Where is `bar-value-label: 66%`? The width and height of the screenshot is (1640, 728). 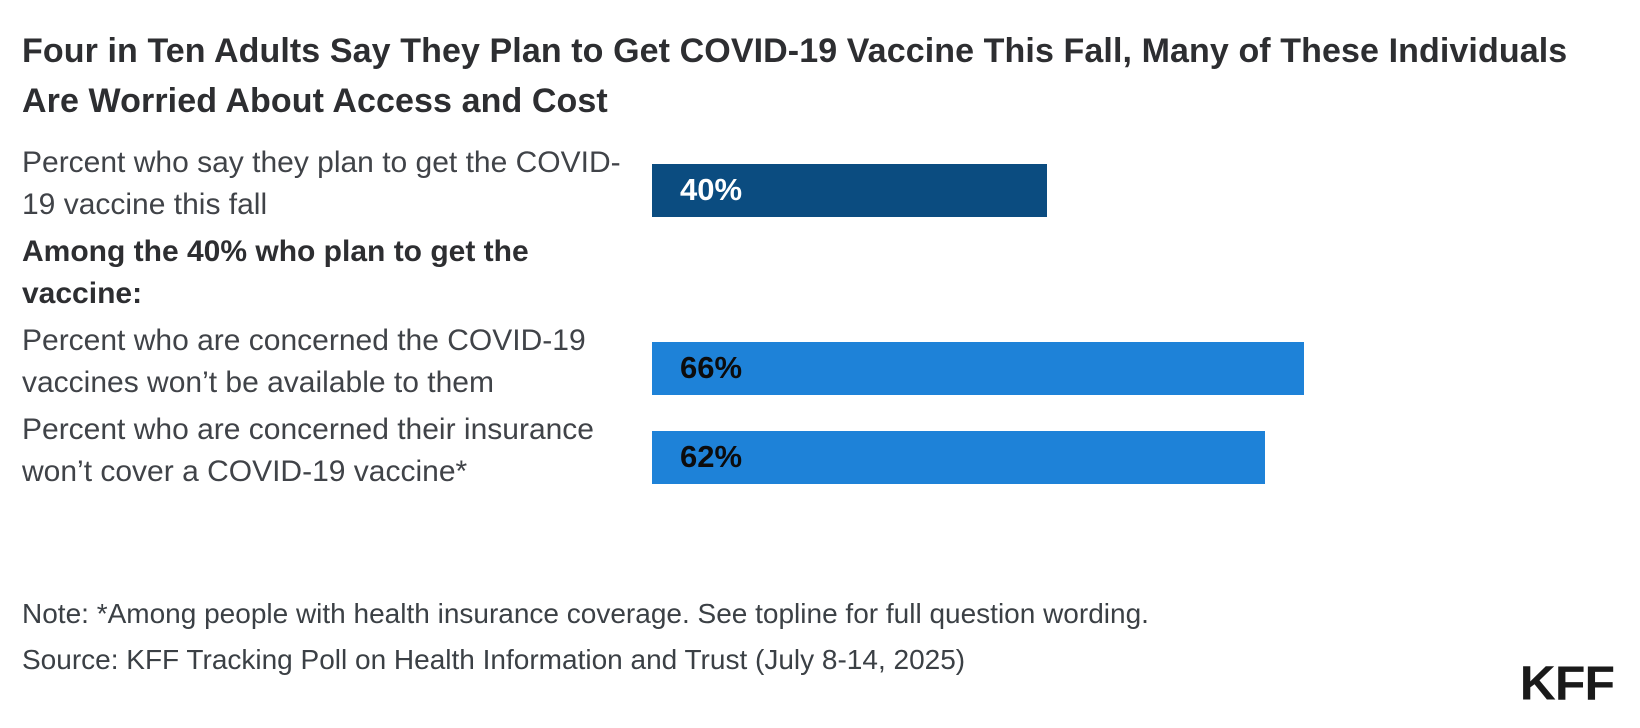
bar-value-label: 66% is located at coordinates (711, 367).